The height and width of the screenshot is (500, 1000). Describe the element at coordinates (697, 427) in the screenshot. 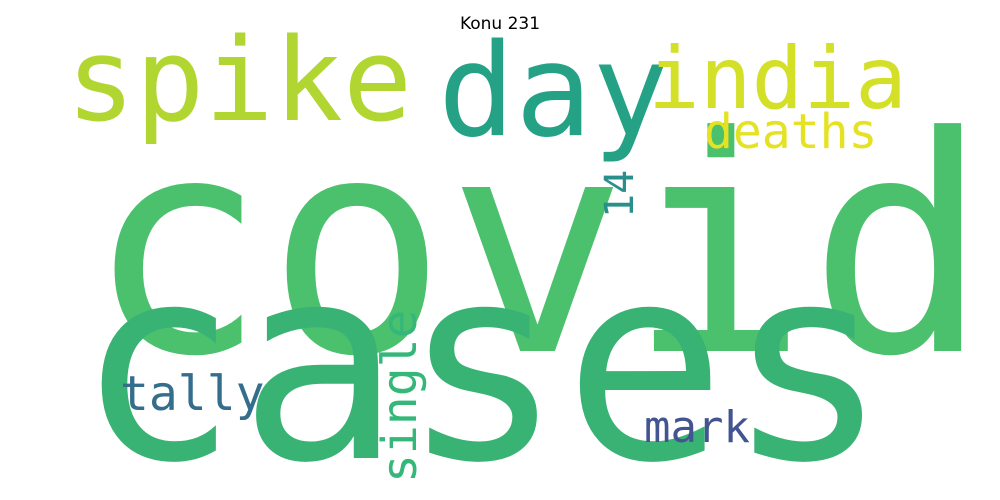

I see `word-mark: mark` at that location.